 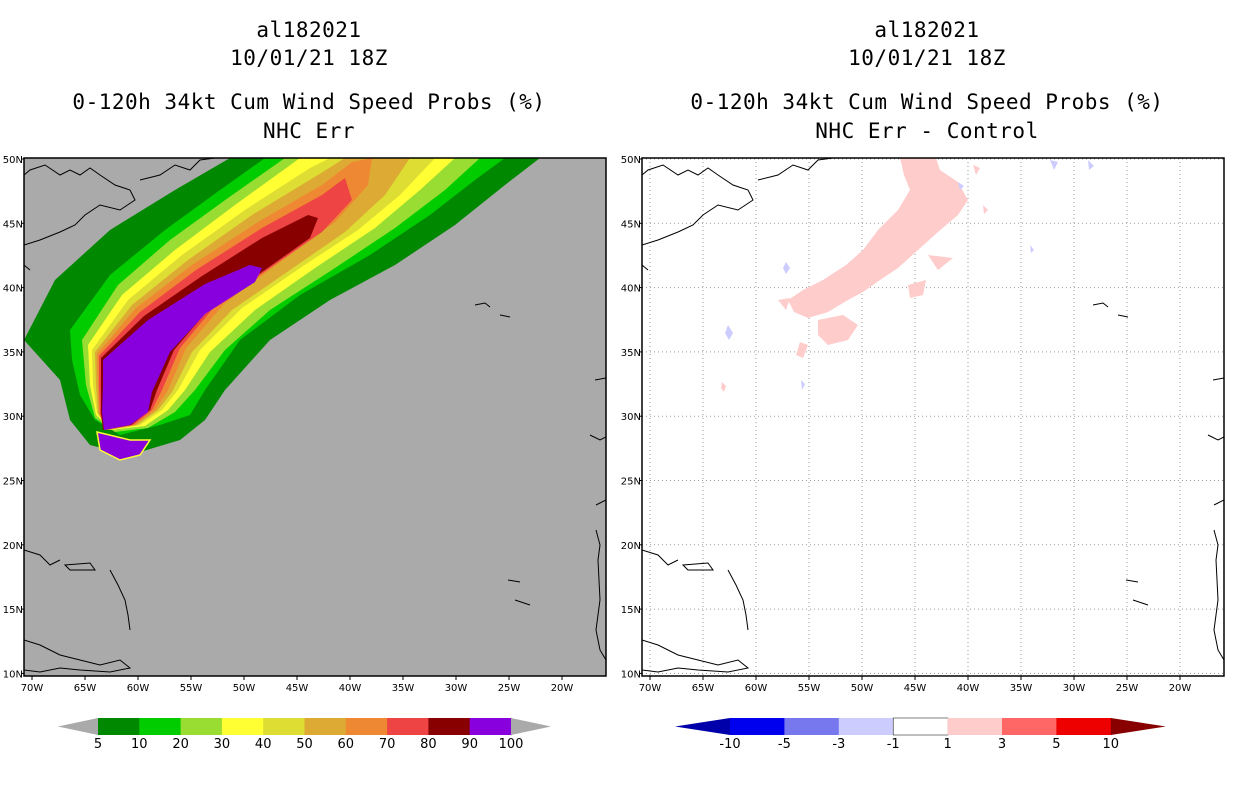 What do you see at coordinates (85, 688) in the screenshot?
I see `left-lon-label-65W: 65W` at bounding box center [85, 688].